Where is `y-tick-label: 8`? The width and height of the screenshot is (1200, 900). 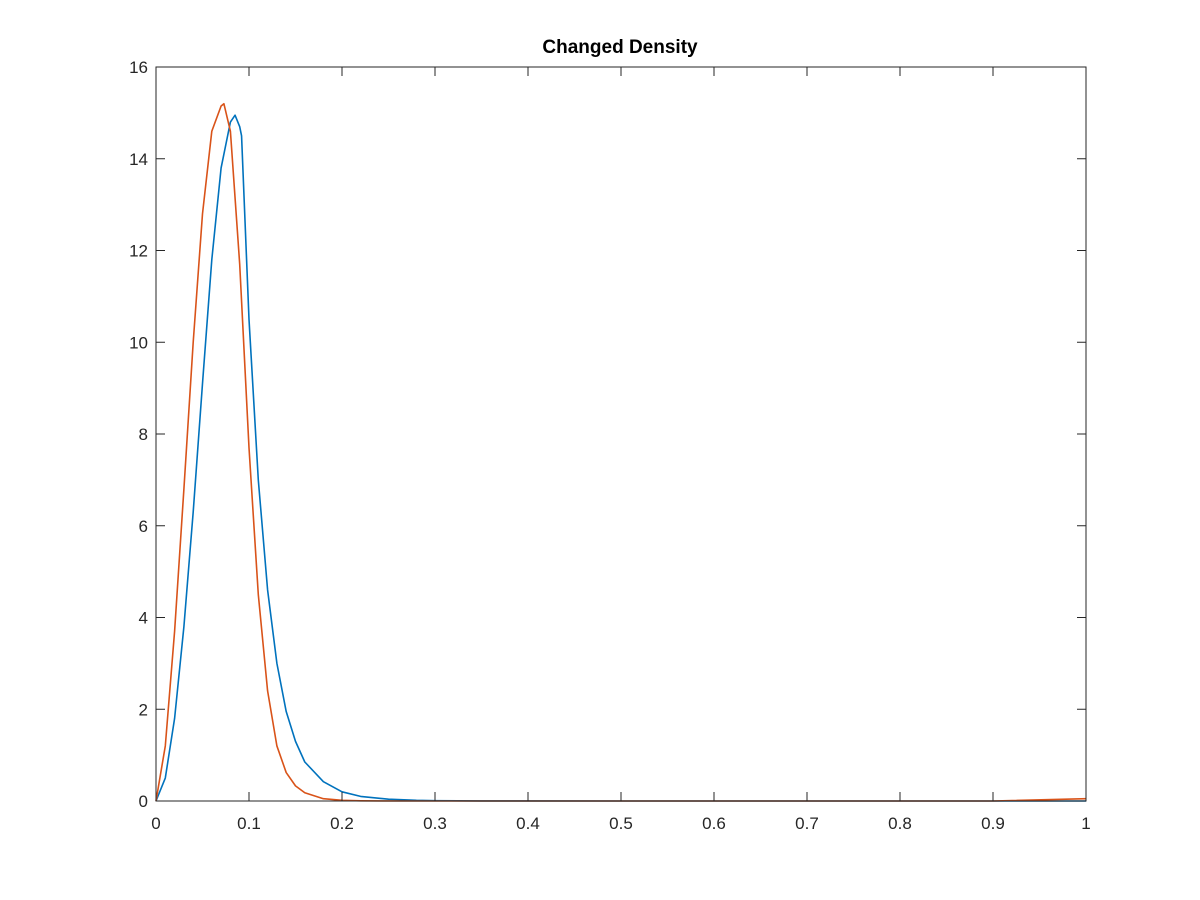
y-tick-label: 8 is located at coordinates (143, 434).